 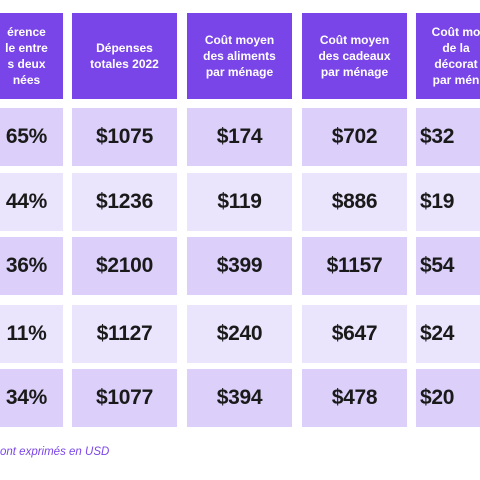 I want to click on table-cell-value: $1157, so click(x=354, y=265).